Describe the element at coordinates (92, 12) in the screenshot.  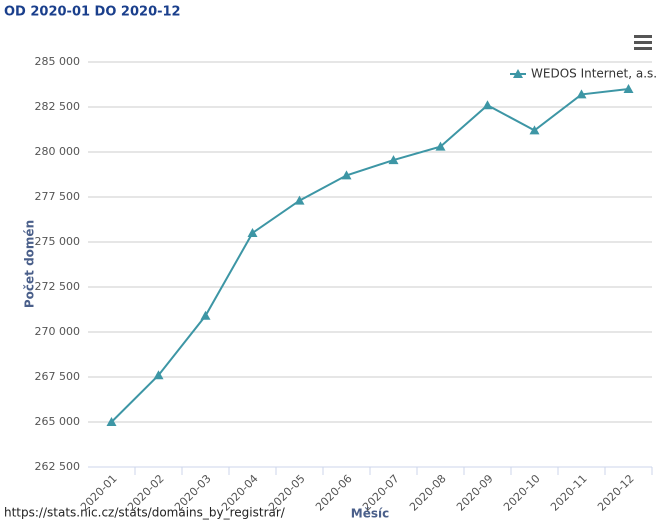
I see `chart-title: OD 2020-01 DO 2020-12` at that location.